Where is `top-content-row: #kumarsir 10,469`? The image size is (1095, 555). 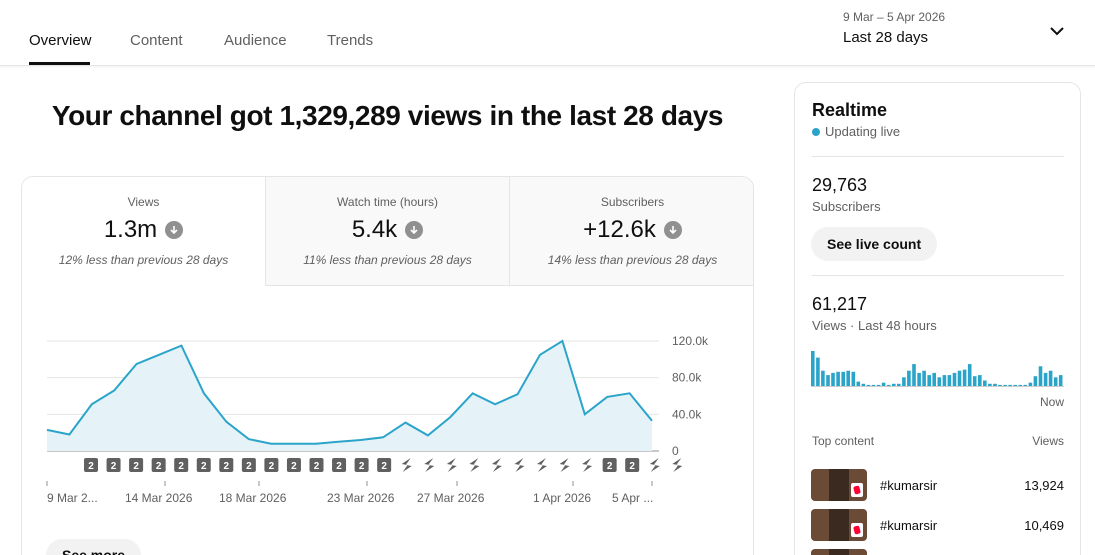
top-content-row: #kumarsir 10,469 is located at coordinates (937, 525).